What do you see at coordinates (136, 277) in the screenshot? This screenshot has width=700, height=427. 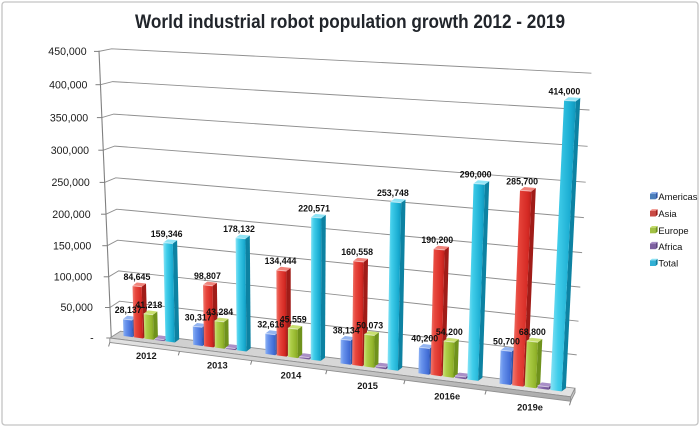 I see `svg-text: 84,645` at bounding box center [136, 277].